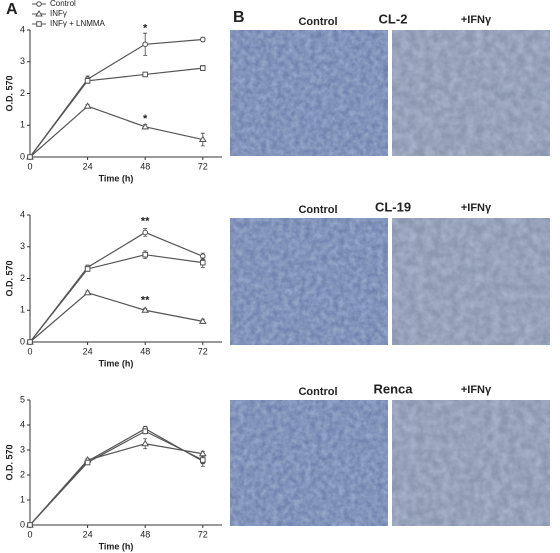  Describe the element at coordinates (58, 13) in the screenshot. I see `legend-label: INFγ` at that location.